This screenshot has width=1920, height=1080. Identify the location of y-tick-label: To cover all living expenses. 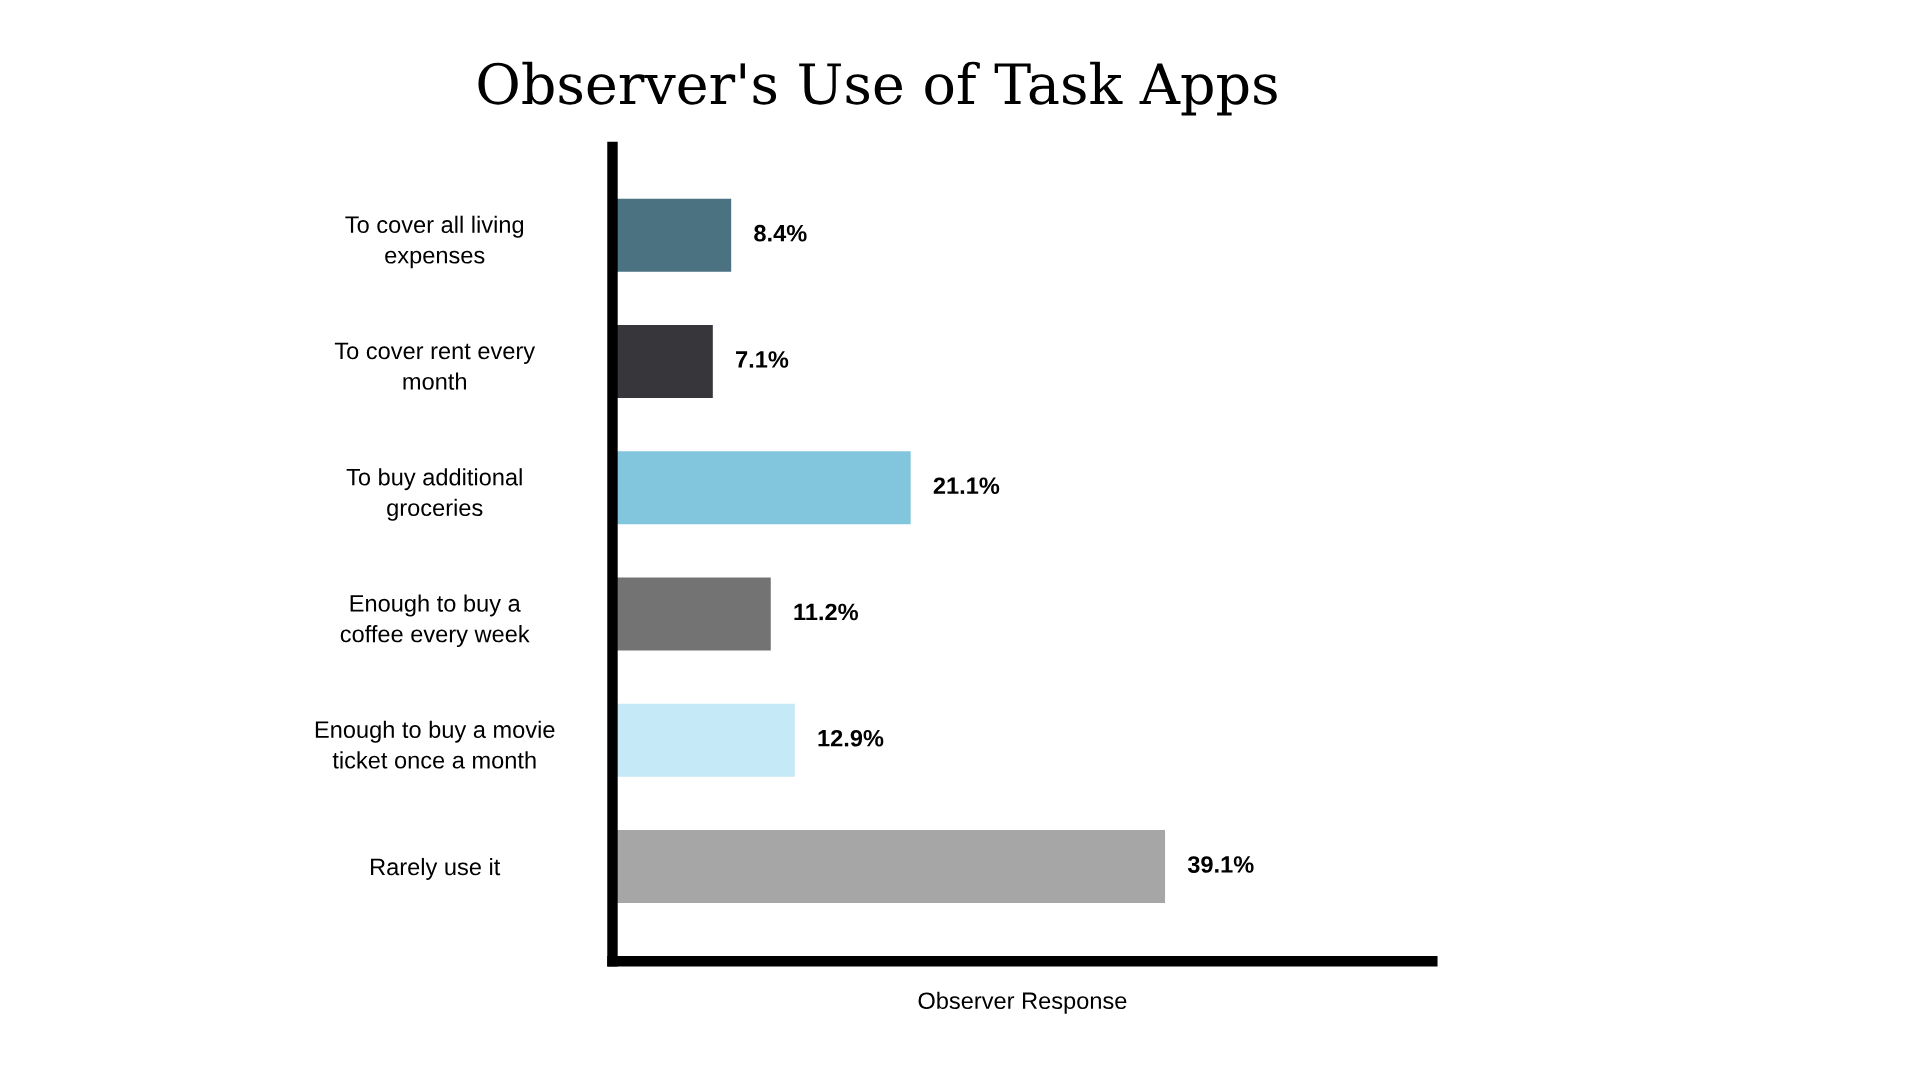
(434, 242).